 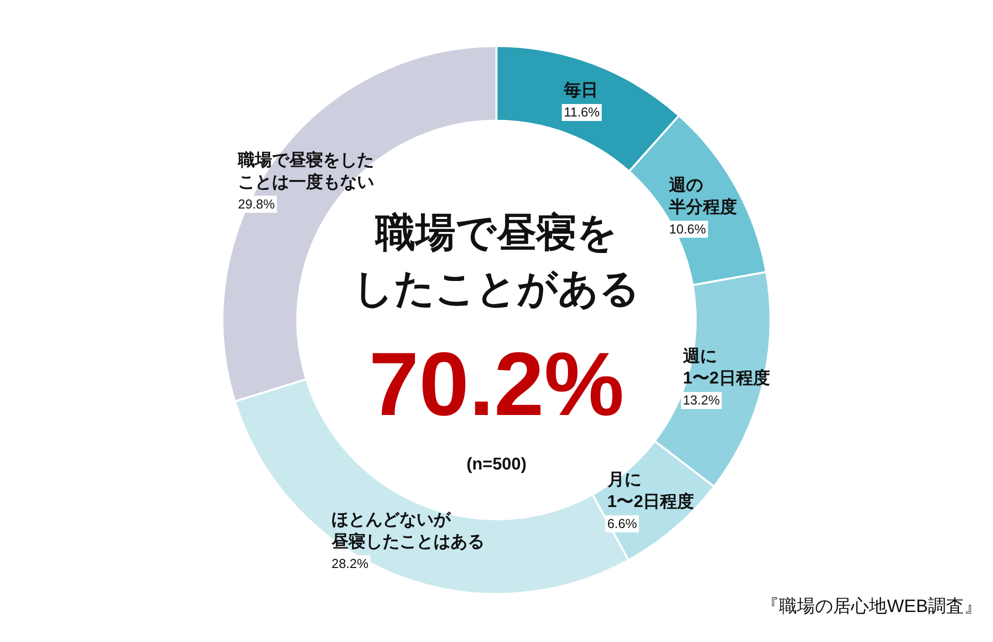 What do you see at coordinates (650, 491) in the screenshot?
I see `slice-label: 月に1〜2日程度` at bounding box center [650, 491].